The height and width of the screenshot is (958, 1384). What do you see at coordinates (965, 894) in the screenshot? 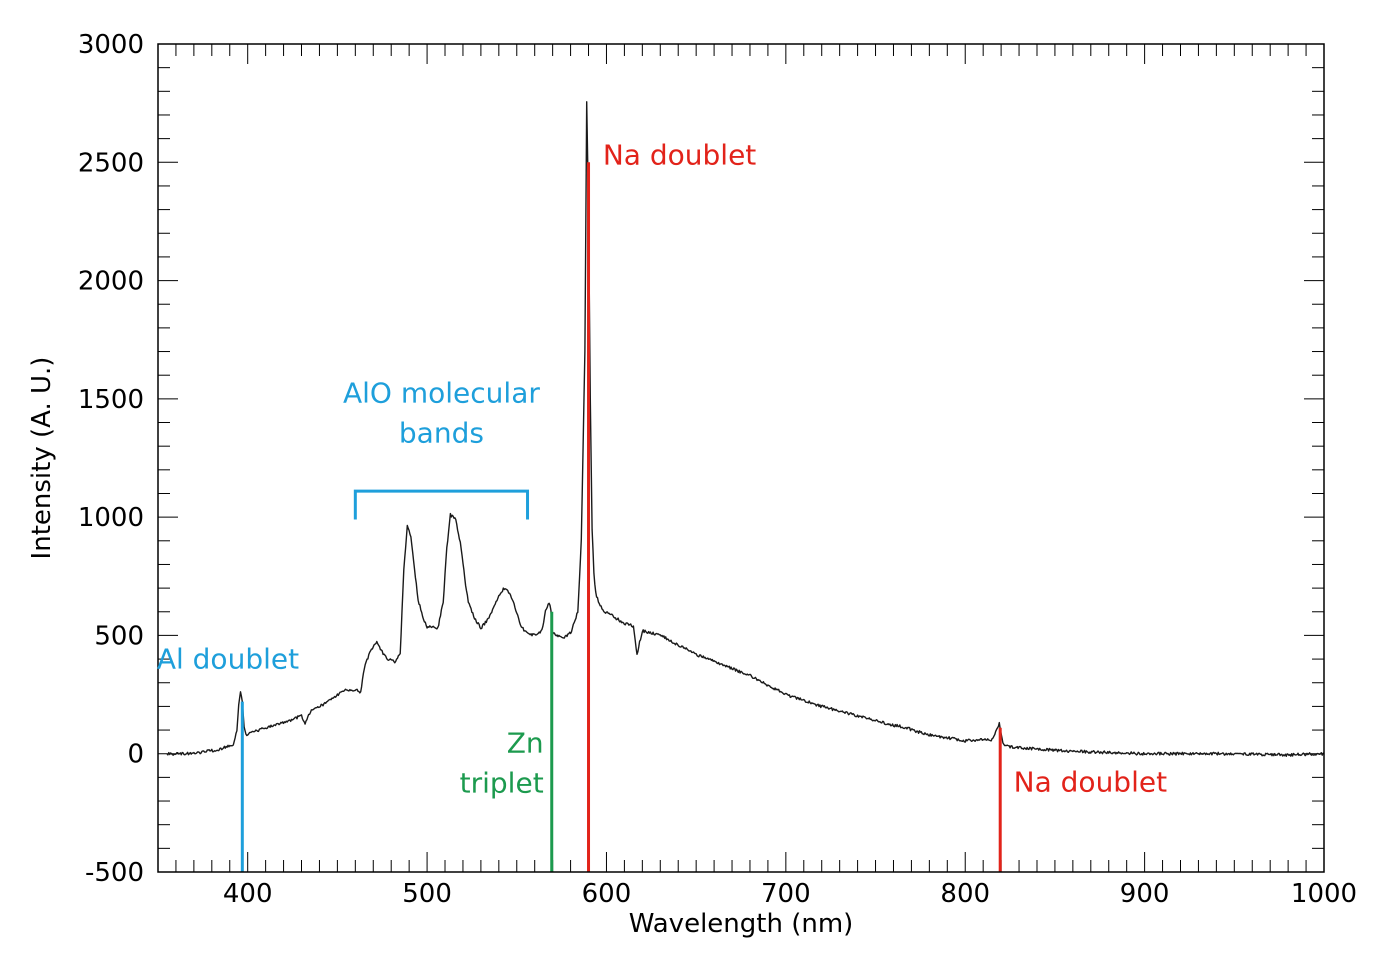
I see `x-tick-label: 800` at bounding box center [965, 894].